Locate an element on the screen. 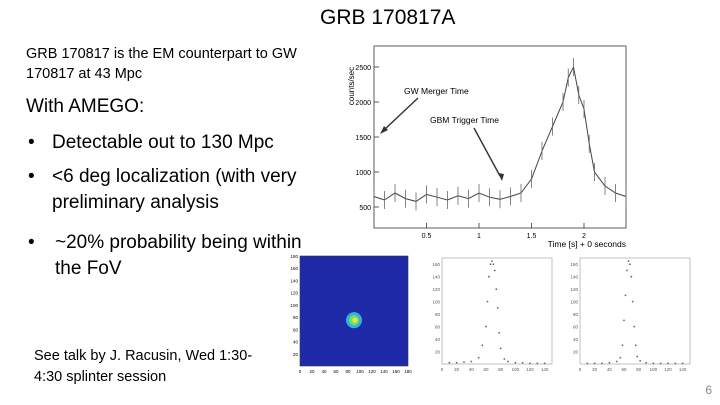 This screenshot has width=720, height=405. map-ytick-label: 140 is located at coordinates (294, 280).